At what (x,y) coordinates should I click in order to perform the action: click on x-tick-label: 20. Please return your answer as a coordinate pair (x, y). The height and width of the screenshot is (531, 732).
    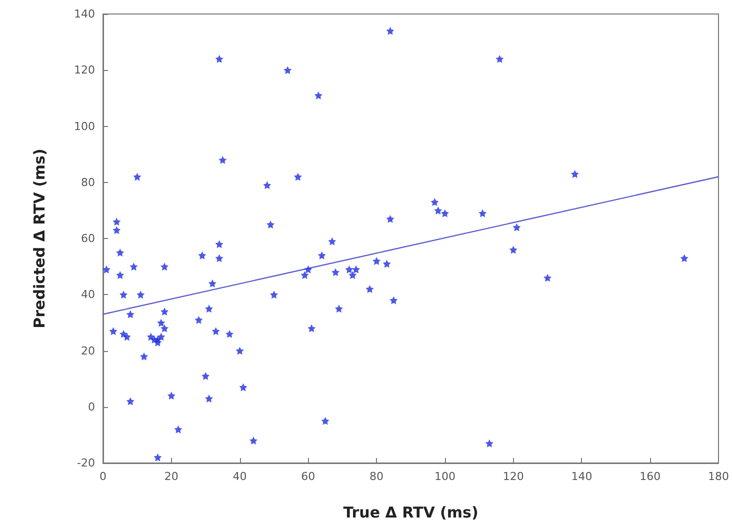
    Looking at the image, I should click on (171, 476).